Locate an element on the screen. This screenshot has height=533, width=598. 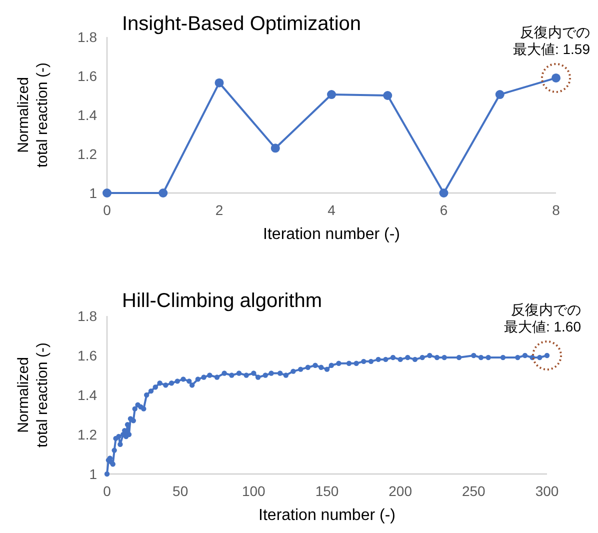
x-tick-label: 6 is located at coordinates (444, 210).